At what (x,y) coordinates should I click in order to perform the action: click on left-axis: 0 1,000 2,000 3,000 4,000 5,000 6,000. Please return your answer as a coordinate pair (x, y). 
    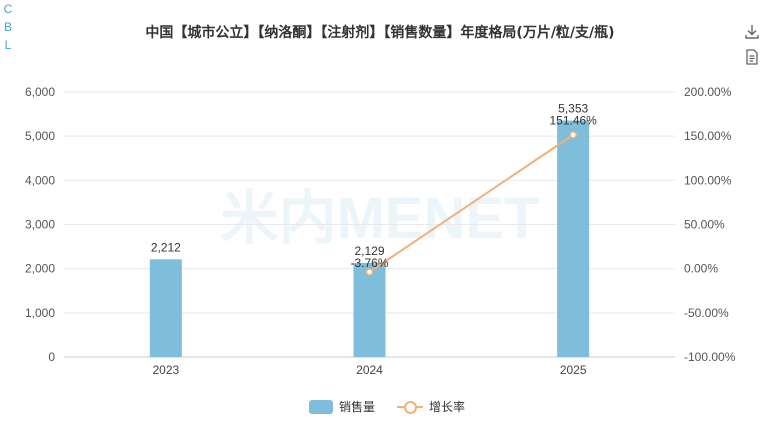
    Looking at the image, I should click on (40, 224).